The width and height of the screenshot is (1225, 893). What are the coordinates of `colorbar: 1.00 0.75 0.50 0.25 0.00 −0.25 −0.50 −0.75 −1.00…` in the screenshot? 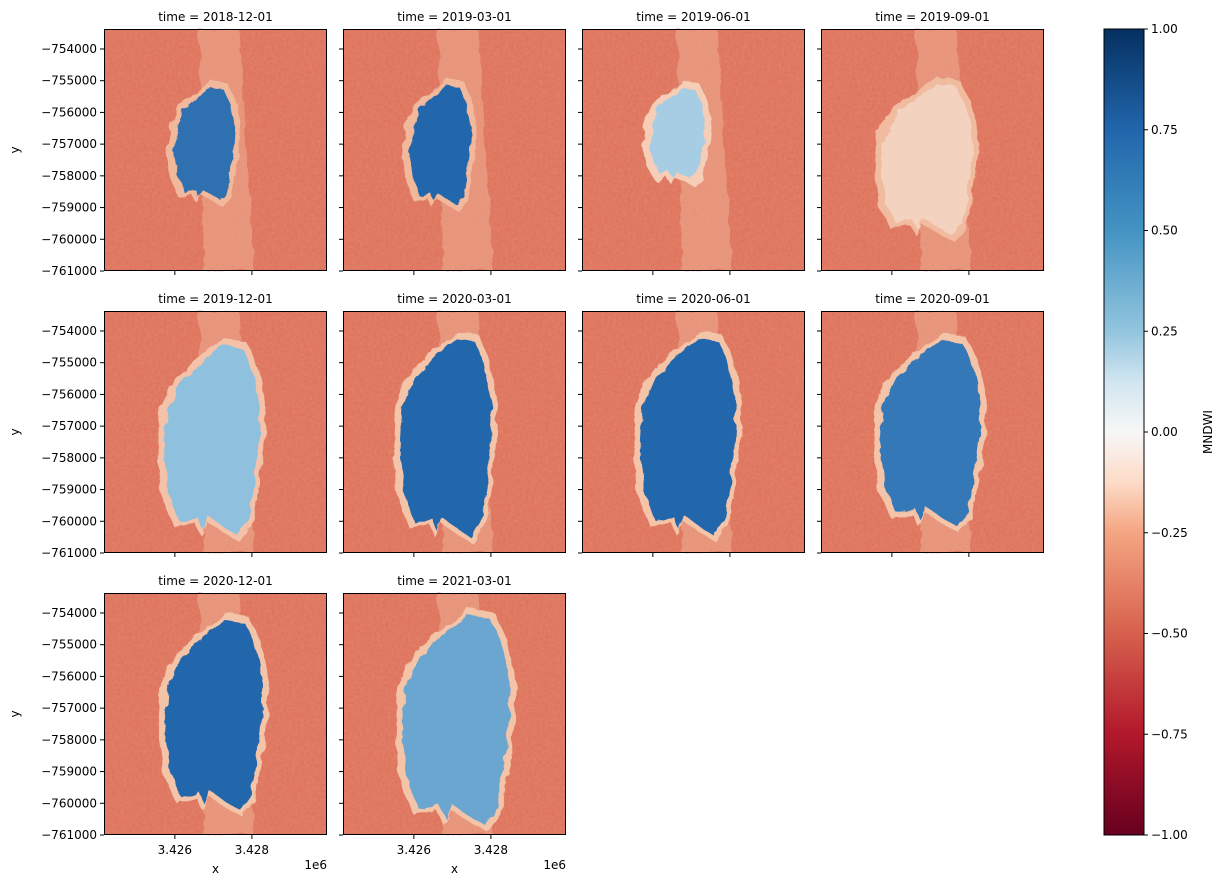 It's located at (1159, 432).